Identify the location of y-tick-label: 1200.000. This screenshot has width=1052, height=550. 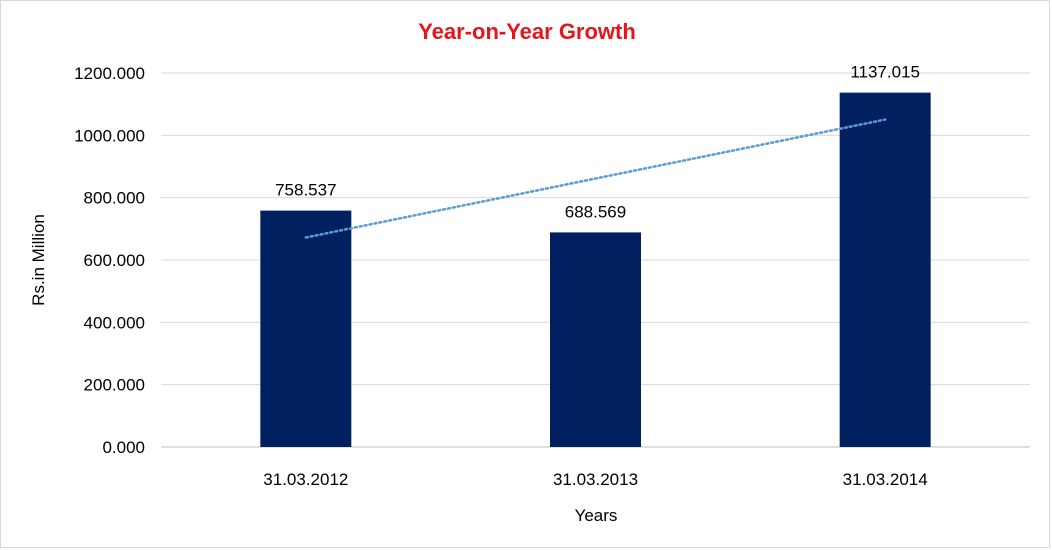
(109, 73).